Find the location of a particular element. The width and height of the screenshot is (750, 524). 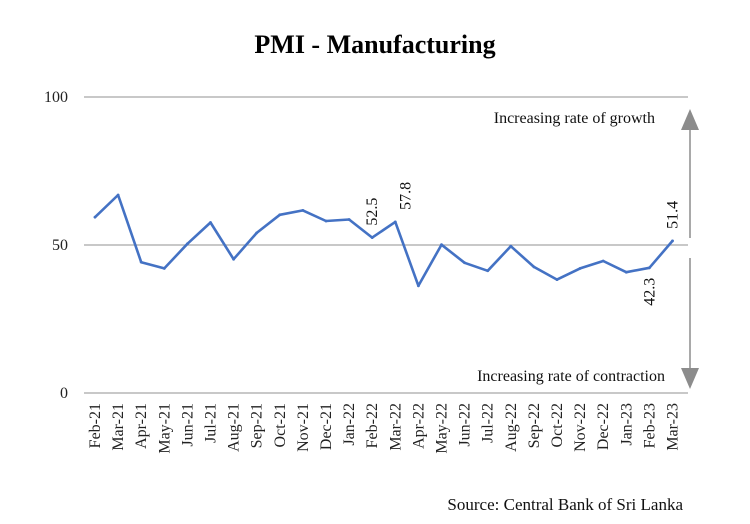

contraction-arrow-head is located at coordinates (690, 378).